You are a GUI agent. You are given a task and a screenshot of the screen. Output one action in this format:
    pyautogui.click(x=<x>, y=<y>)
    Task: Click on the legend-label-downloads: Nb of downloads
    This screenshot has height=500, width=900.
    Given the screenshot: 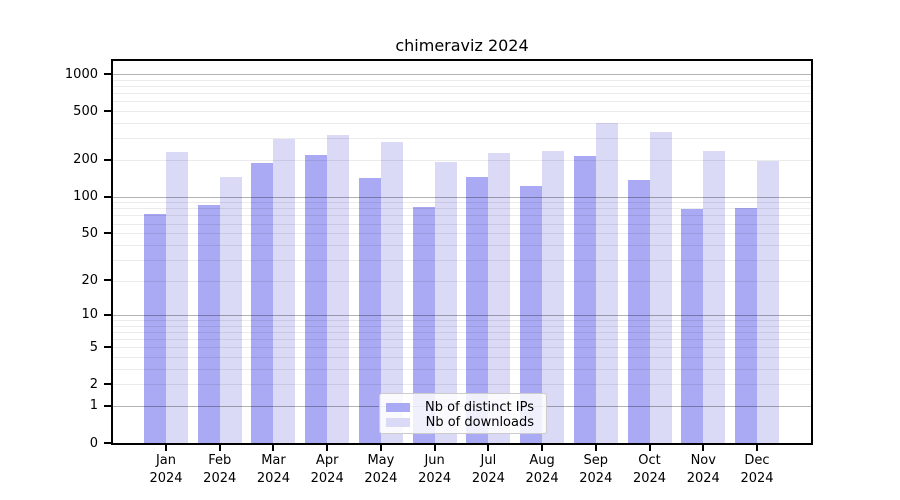 What is the action you would take?
    pyautogui.click(x=479, y=422)
    